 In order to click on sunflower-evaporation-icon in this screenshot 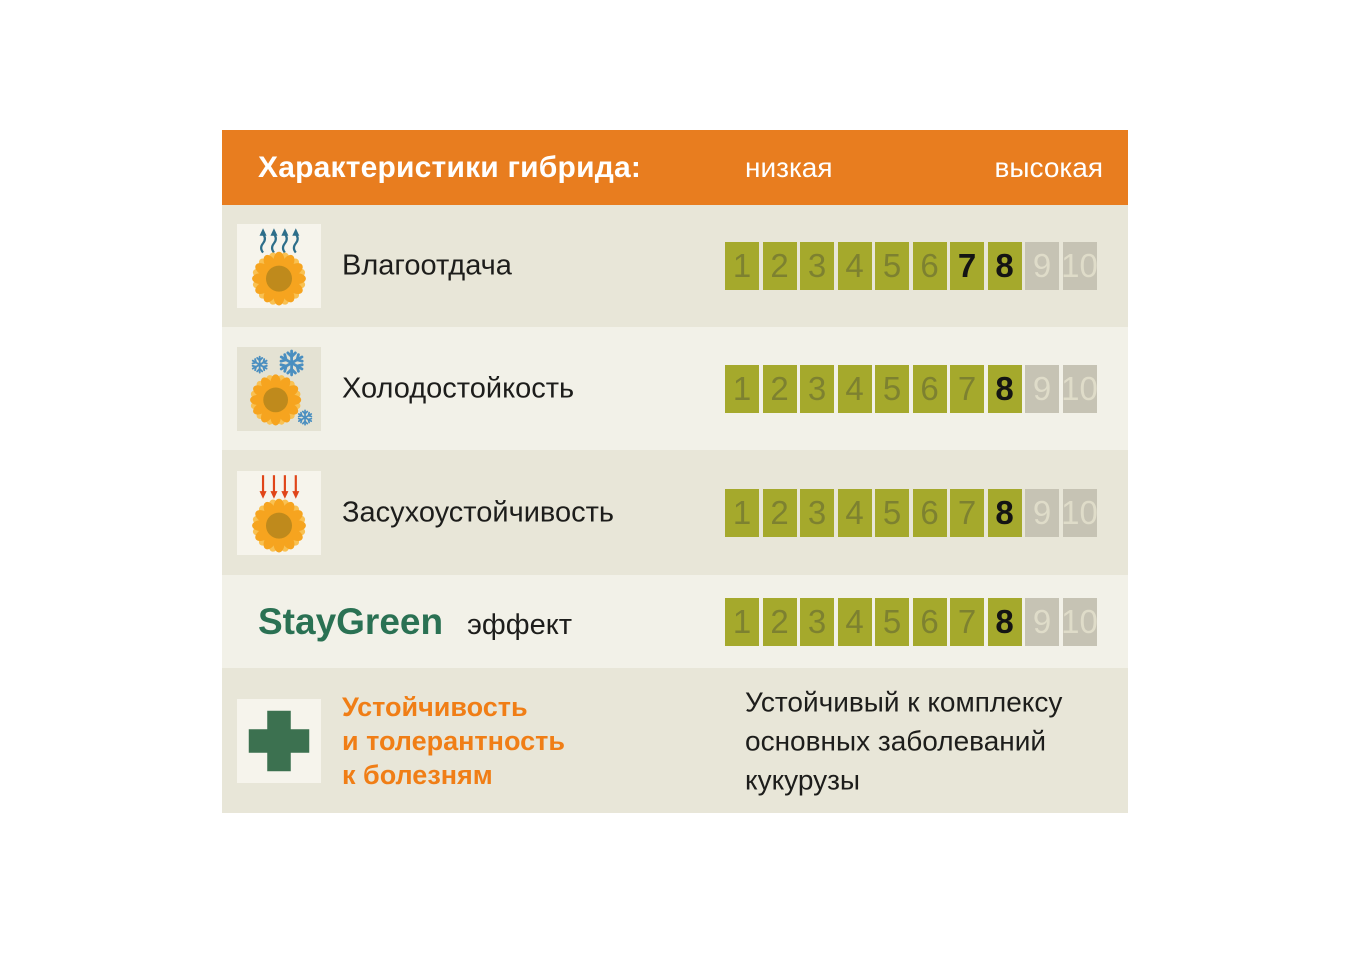, I will do `click(279, 266)`.